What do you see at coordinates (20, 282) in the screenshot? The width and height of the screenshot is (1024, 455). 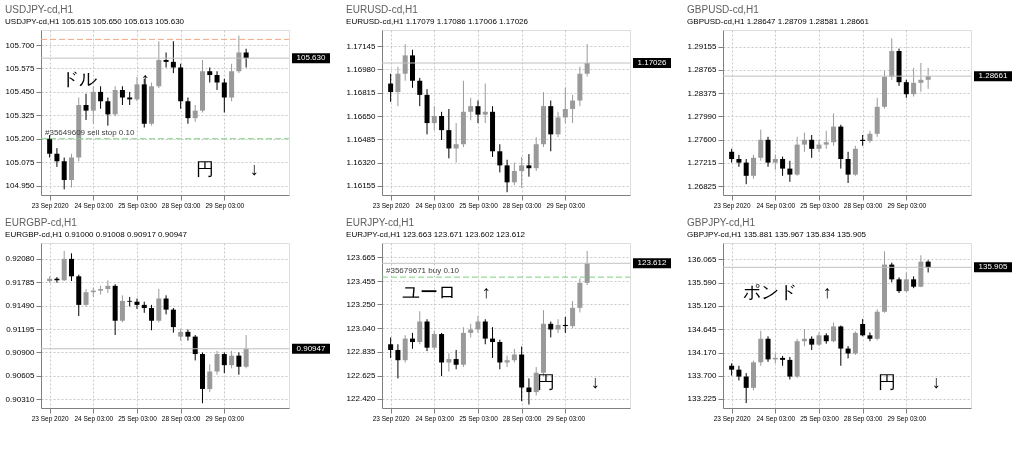 I see `y-tick-label: 0.91785` at bounding box center [20, 282].